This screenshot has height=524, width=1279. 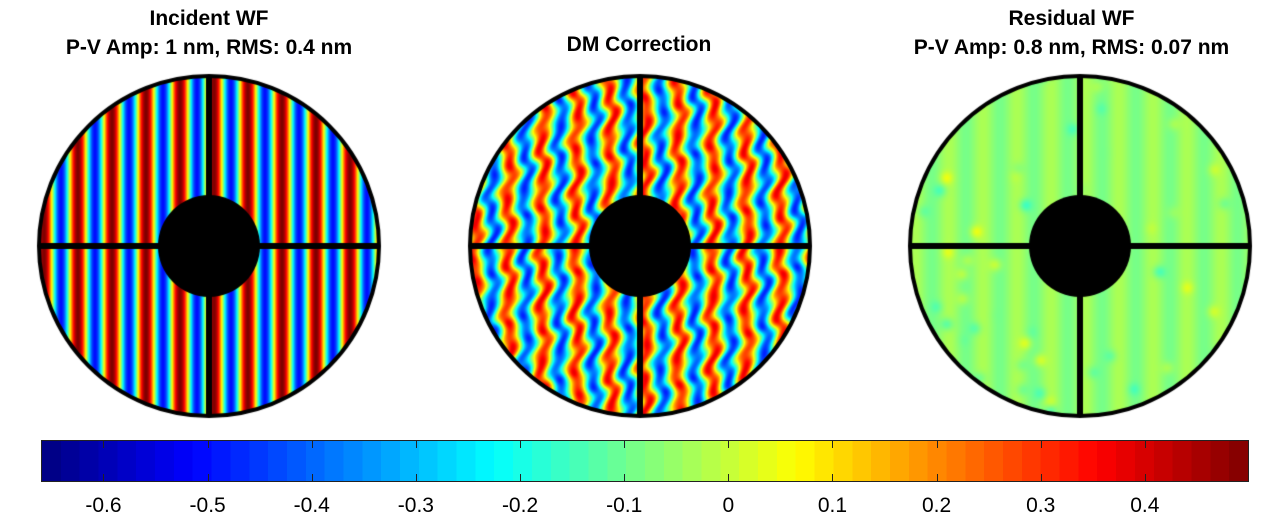 I want to click on colorbar-tick-label: -0.3, so click(x=415, y=505).